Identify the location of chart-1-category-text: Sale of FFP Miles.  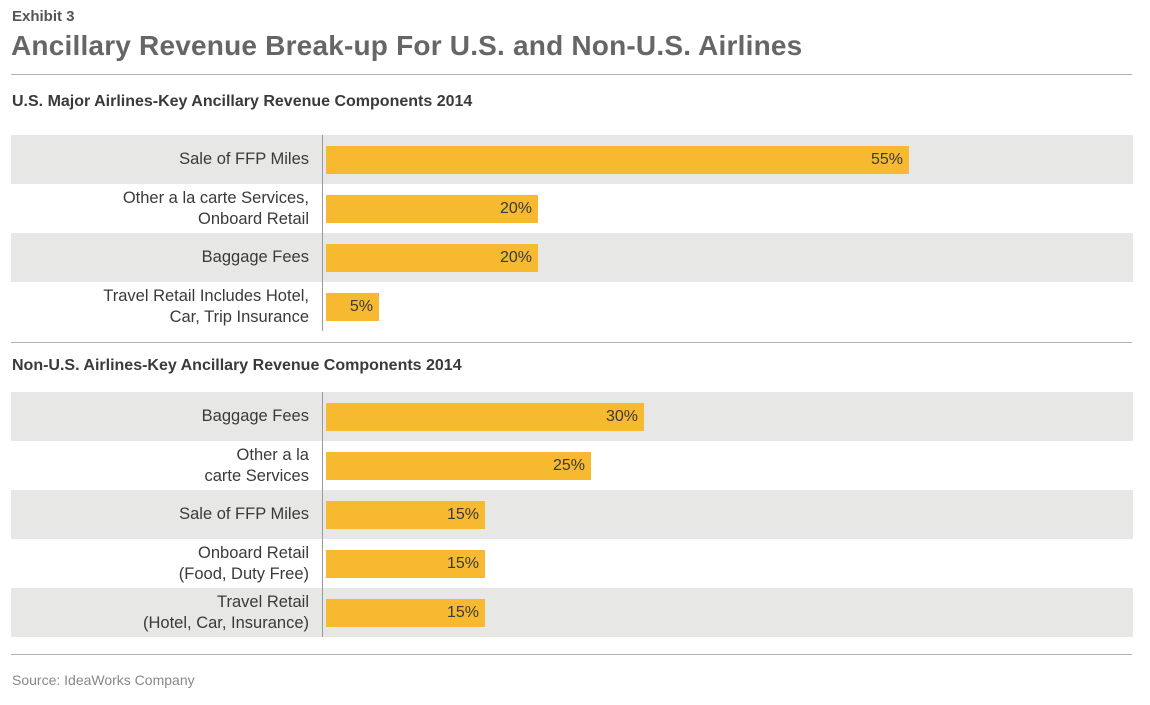
(244, 514).